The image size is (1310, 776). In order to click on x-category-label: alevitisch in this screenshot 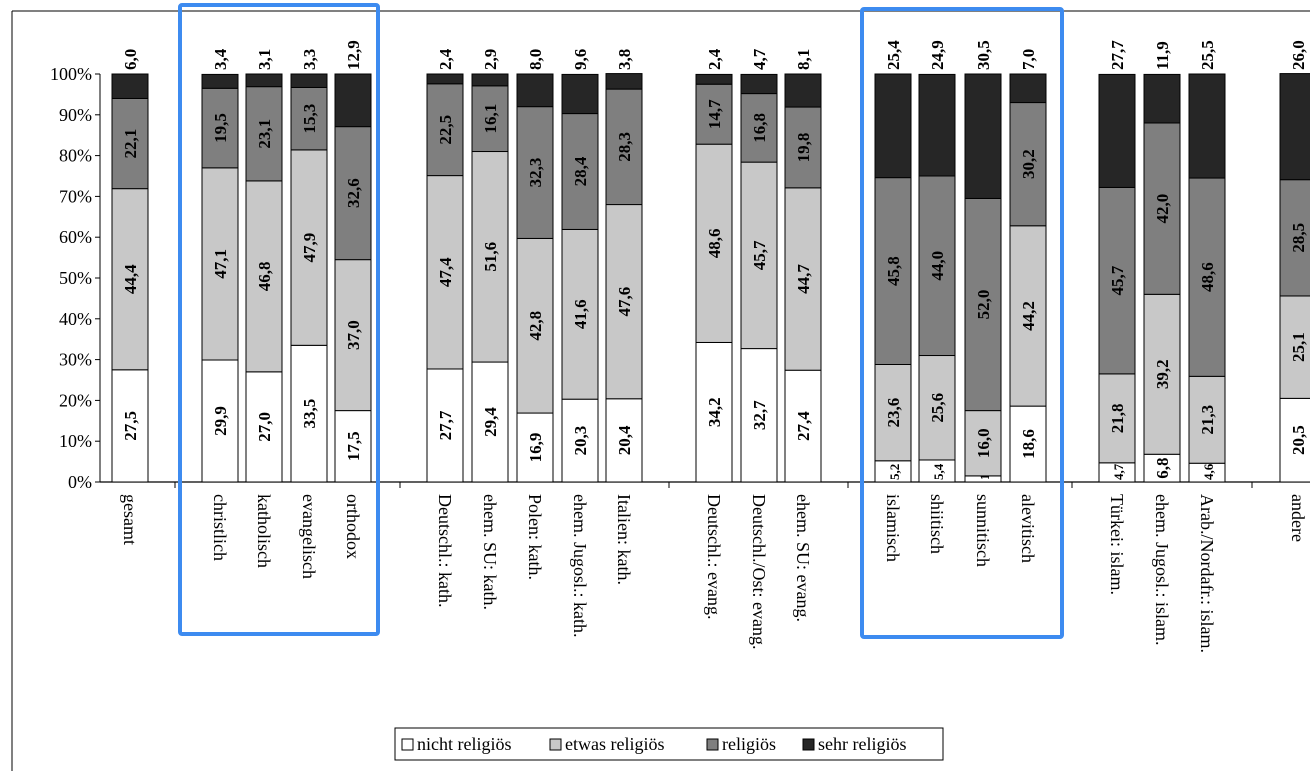, I will do `click(1028, 528)`.